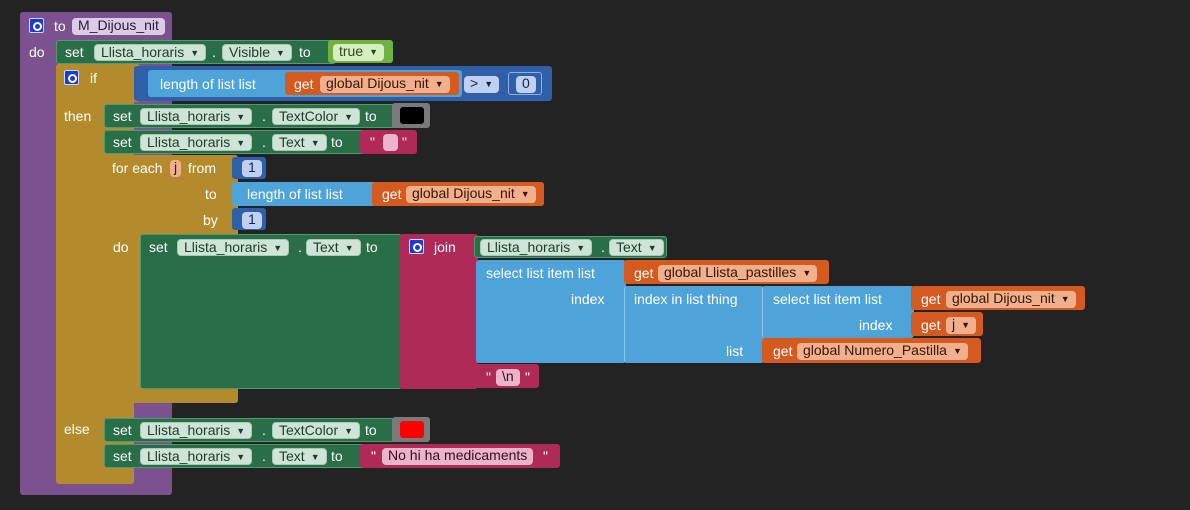 The width and height of the screenshot is (1190, 510). What do you see at coordinates (252, 168) in the screenshot?
I see `from-number-field: 1` at bounding box center [252, 168].